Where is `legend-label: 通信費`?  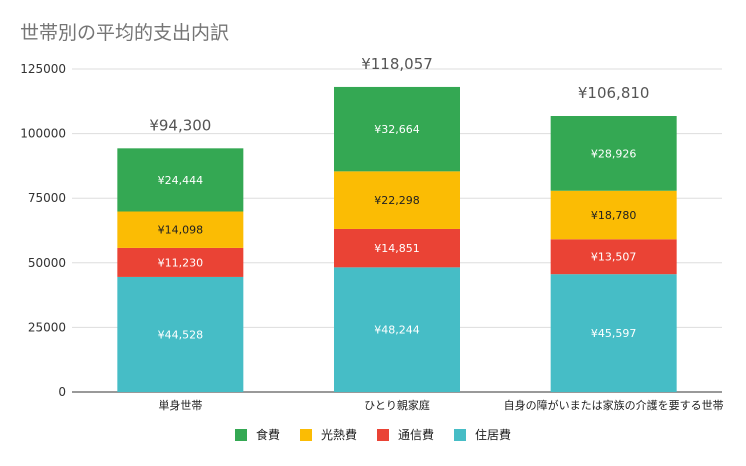
legend-label: 通信費 is located at coordinates (416, 435).